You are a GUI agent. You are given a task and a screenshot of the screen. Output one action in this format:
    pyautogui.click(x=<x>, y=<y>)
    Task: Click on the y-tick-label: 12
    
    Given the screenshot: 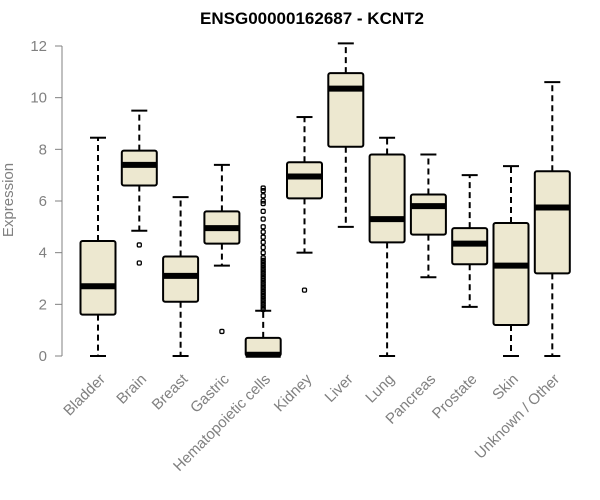 What is the action you would take?
    pyautogui.click(x=38, y=46)
    